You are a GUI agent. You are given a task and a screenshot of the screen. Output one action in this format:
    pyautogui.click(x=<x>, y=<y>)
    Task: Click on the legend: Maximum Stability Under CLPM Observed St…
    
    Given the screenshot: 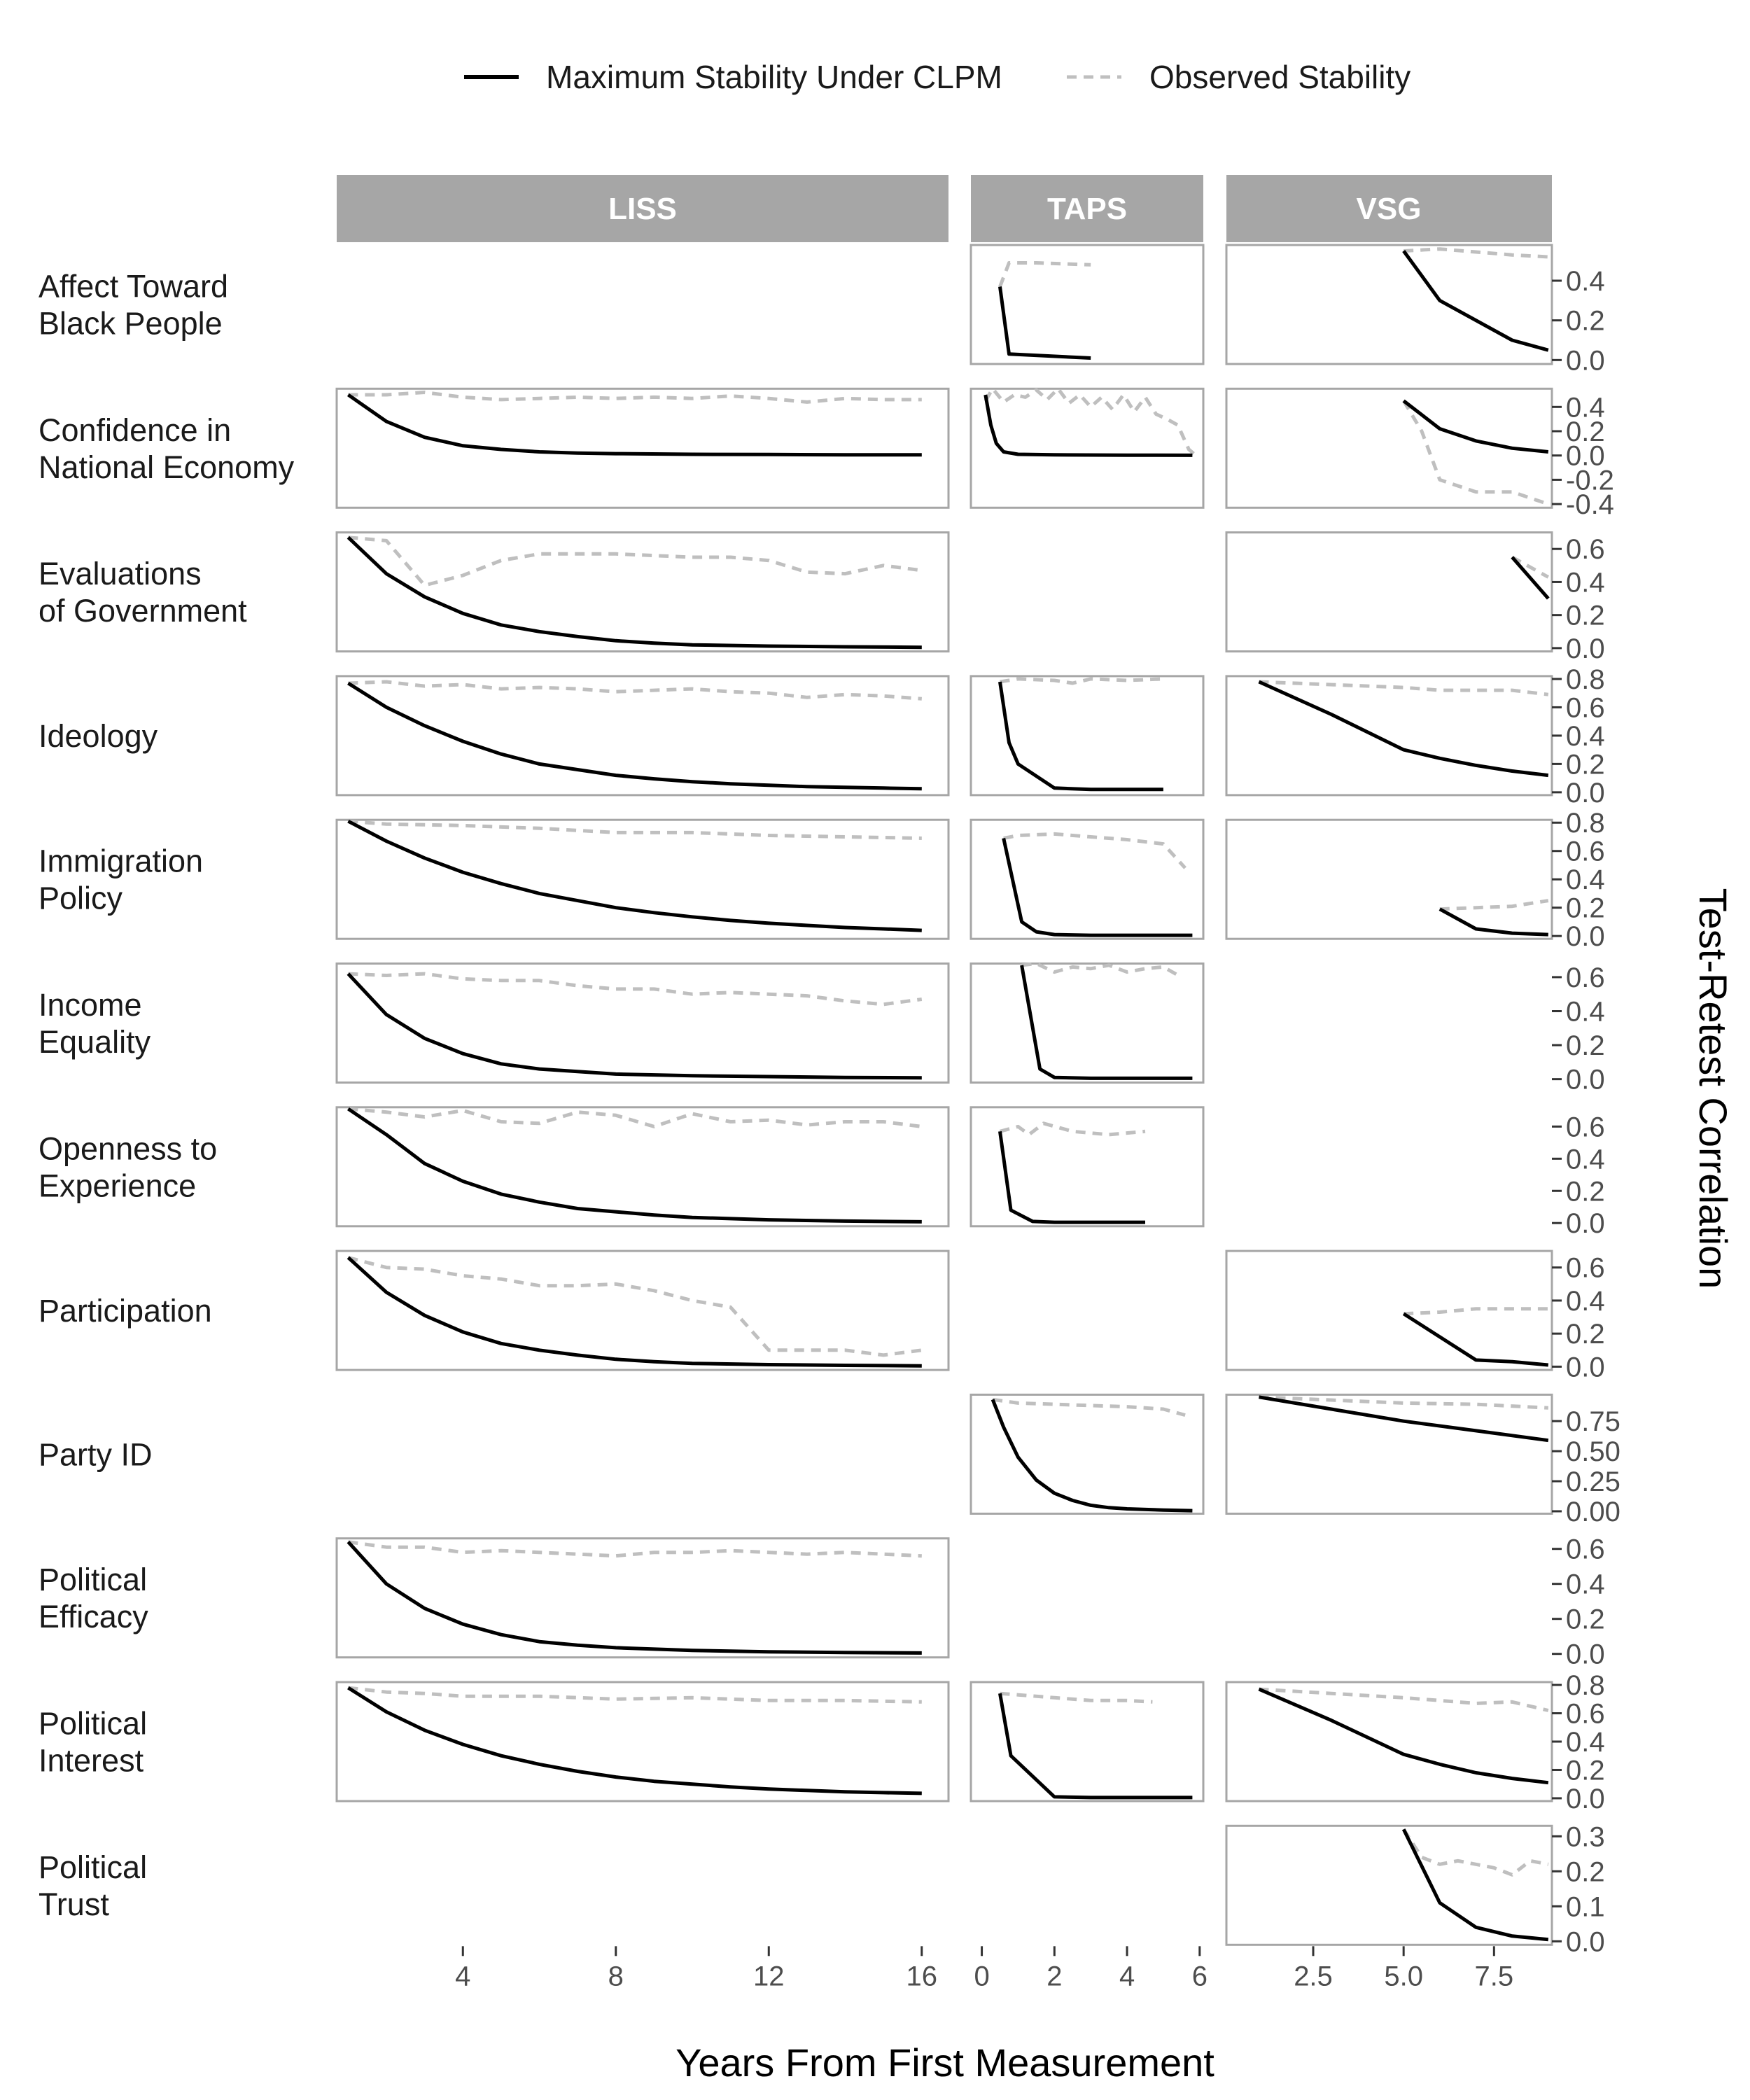 What is the action you would take?
    pyautogui.click(x=937, y=77)
    